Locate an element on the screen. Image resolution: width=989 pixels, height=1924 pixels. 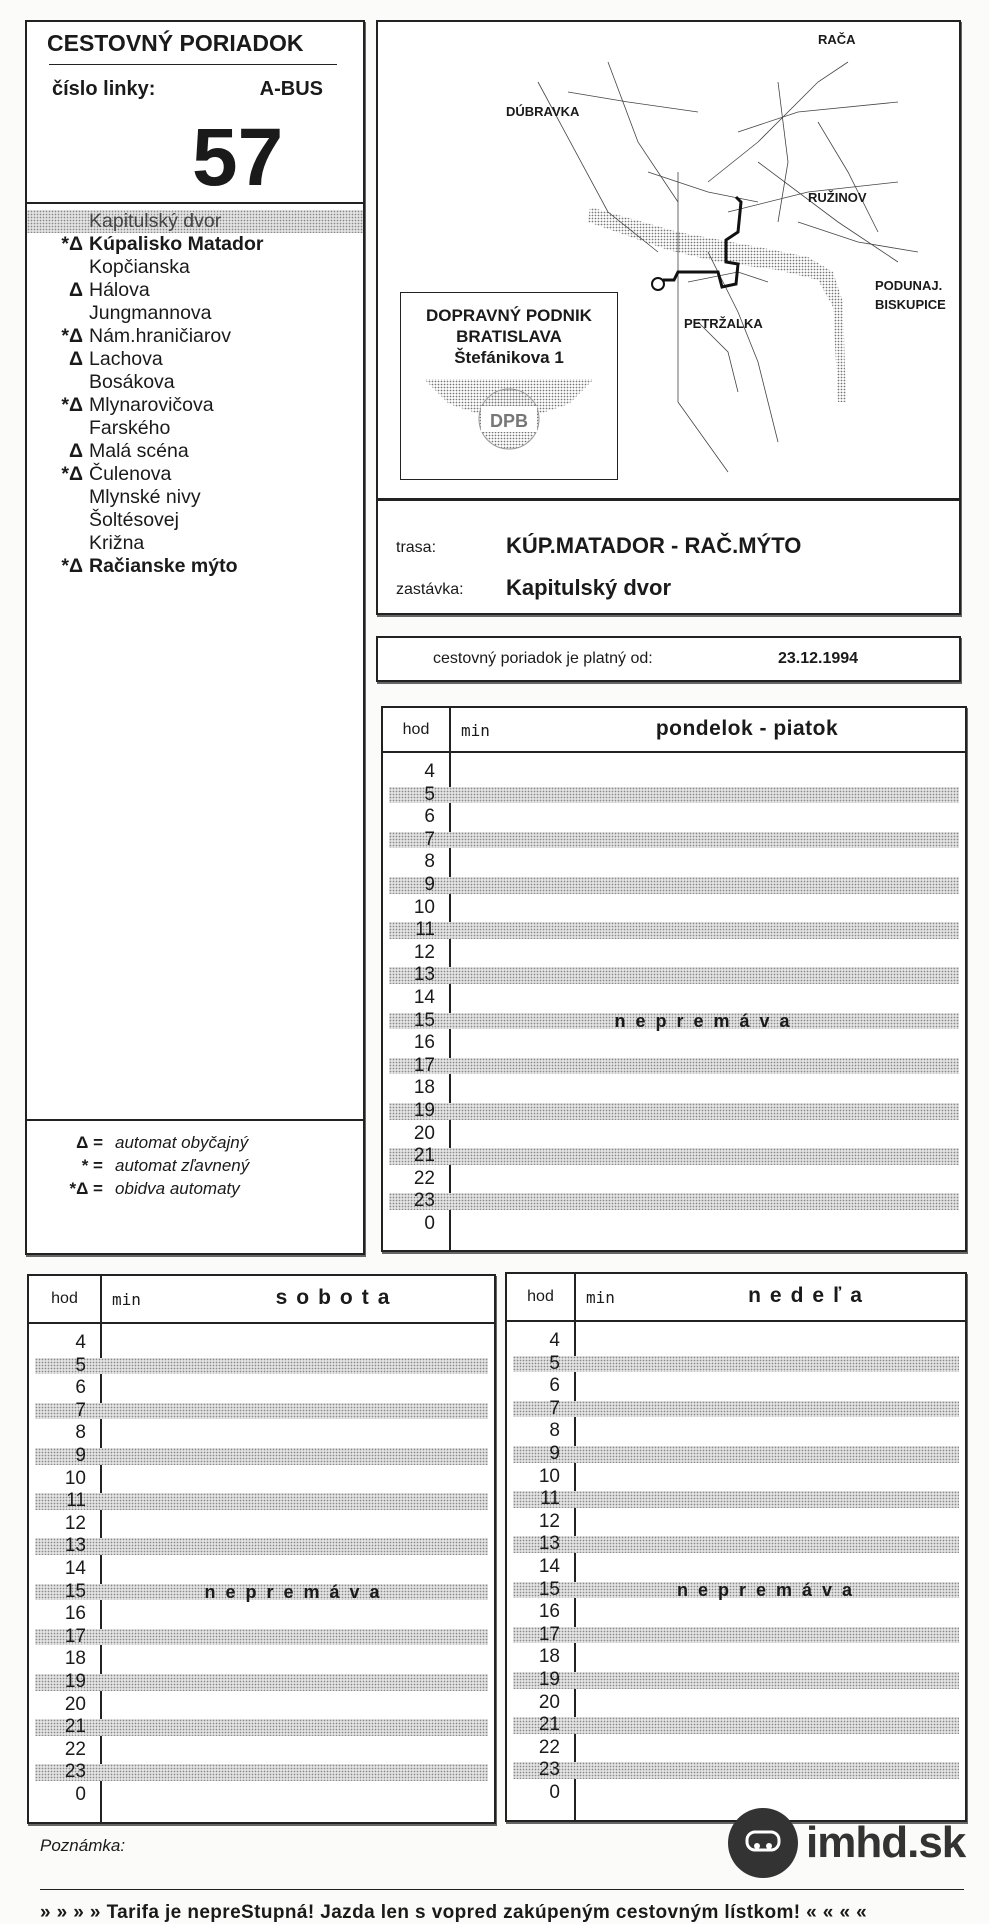
stop-value: Kapitulský dvor is located at coordinates (589, 587).